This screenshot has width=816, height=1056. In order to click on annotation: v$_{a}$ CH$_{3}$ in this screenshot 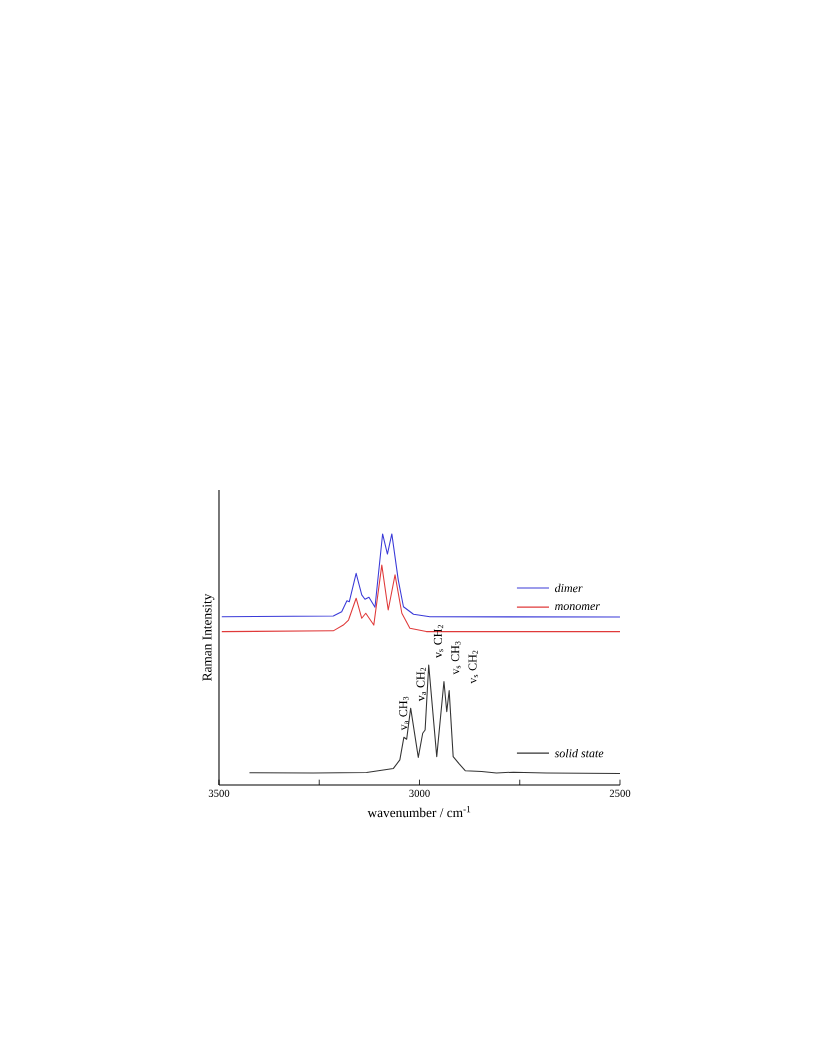, I will do `click(404, 713)`.